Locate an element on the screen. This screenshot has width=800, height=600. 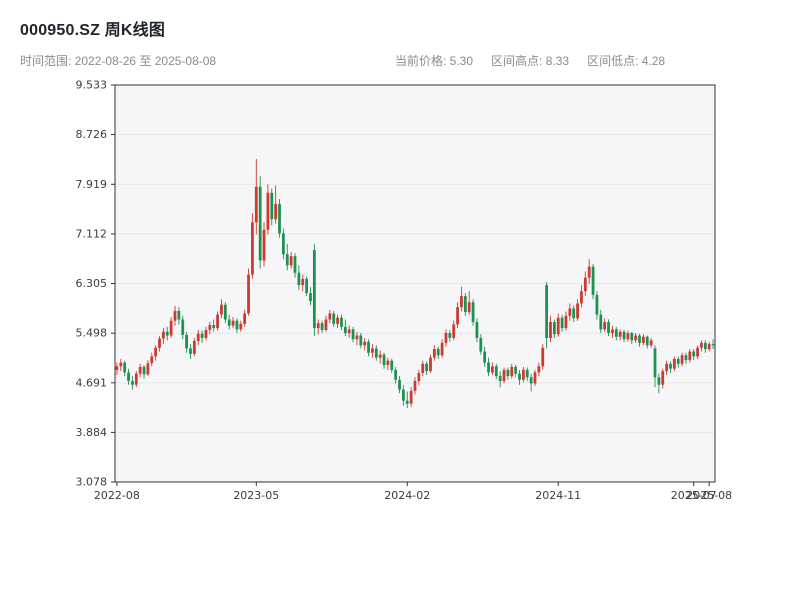
svg-text: 2024-02 is located at coordinates (407, 495).